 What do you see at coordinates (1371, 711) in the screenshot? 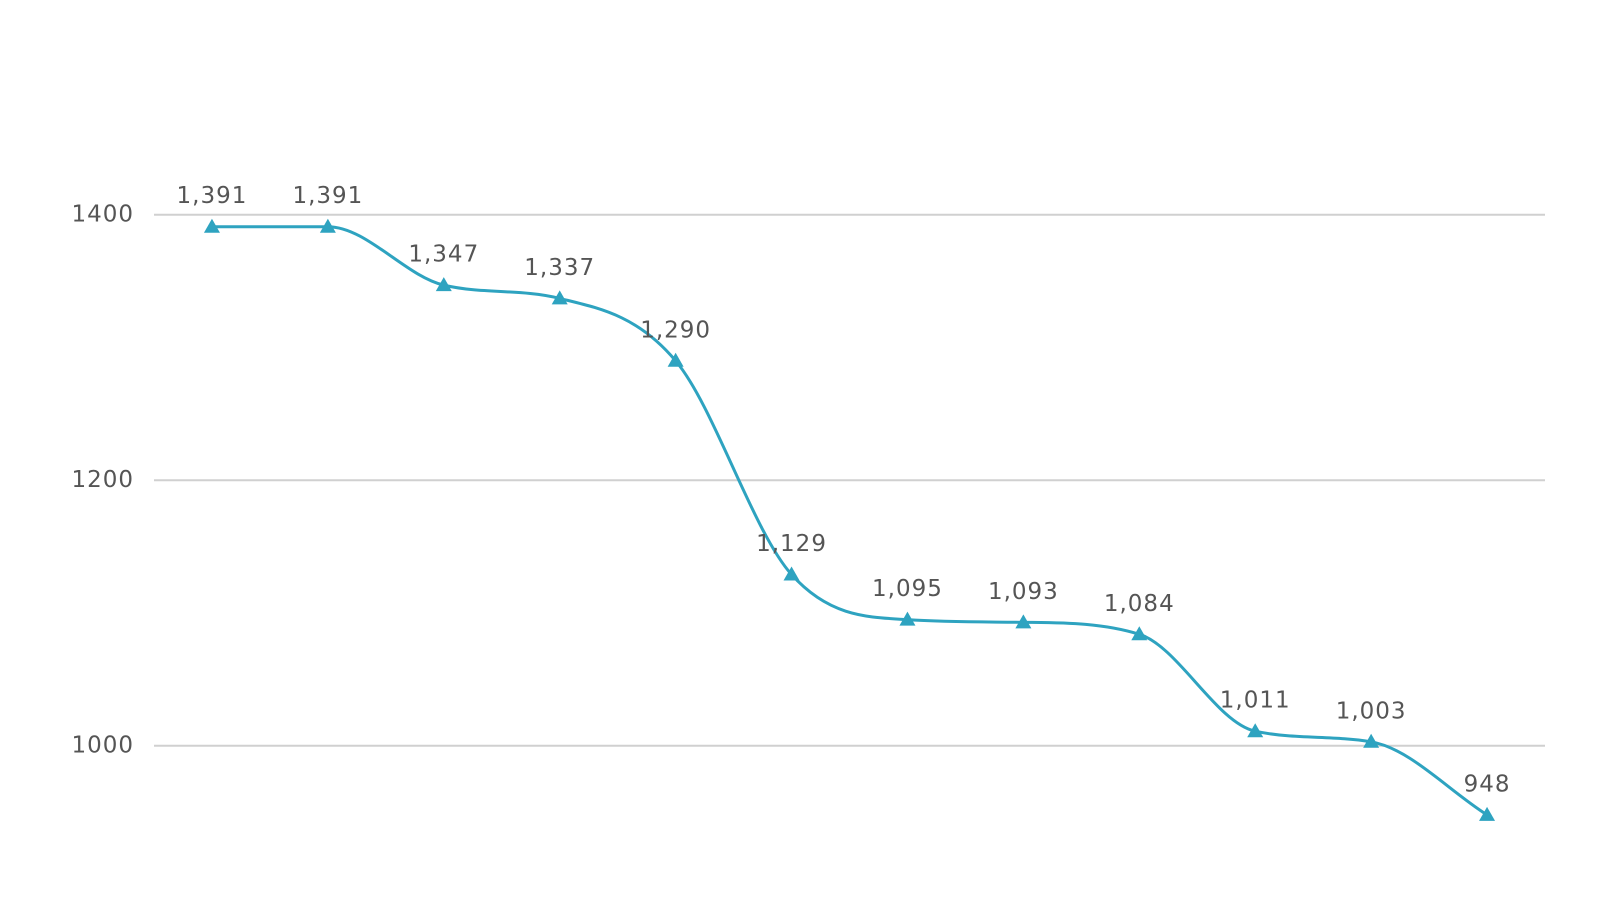
I see `data-label: 1,003` at bounding box center [1371, 711].